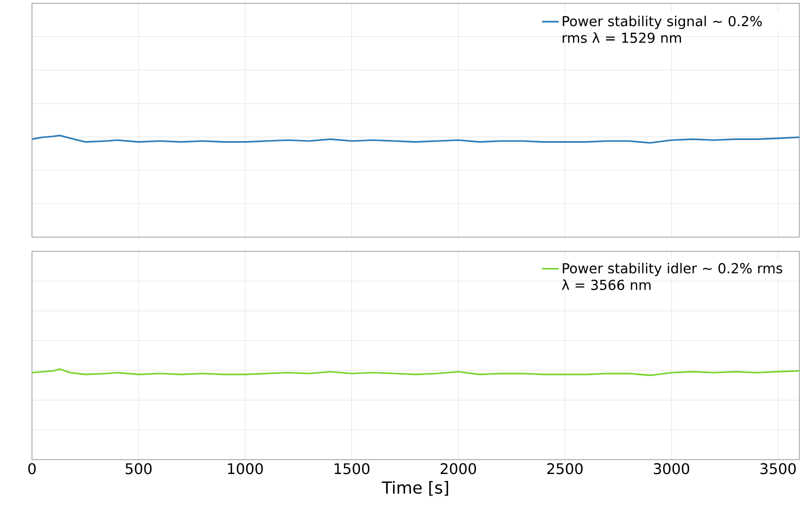 Image resolution: width=800 pixels, height=517 pixels. Describe the element at coordinates (139, 468) in the screenshot. I see `x-tick-label: 500` at that location.